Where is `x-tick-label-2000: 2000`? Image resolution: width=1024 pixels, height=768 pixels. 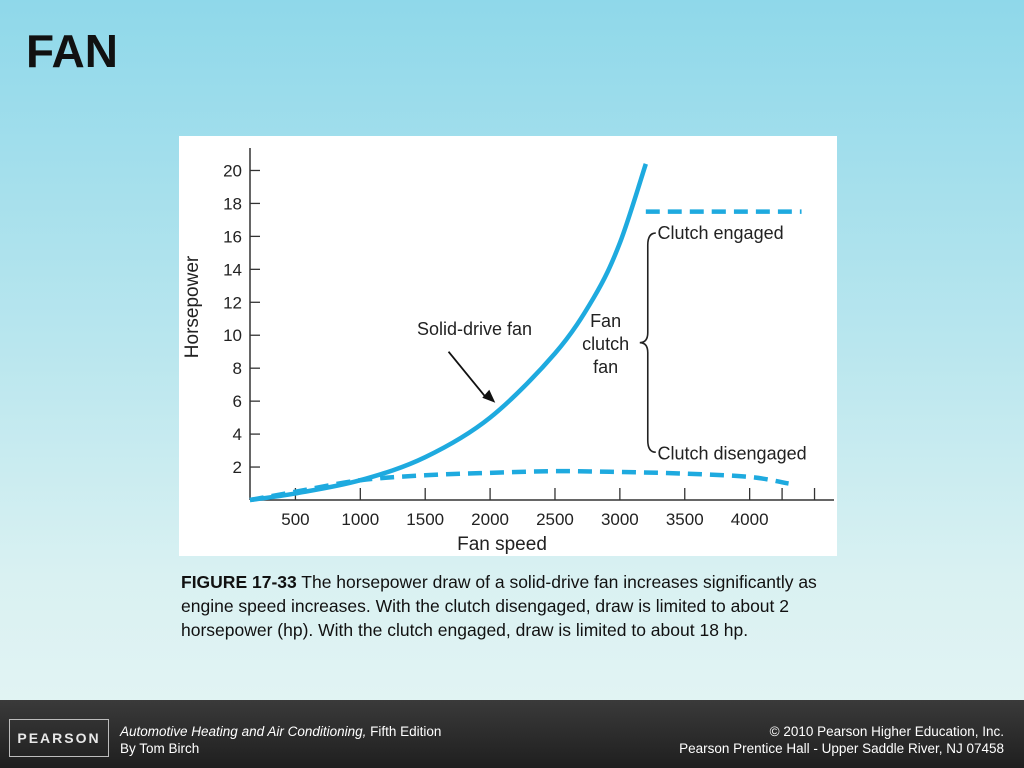
x-tick-label-2000: 2000 is located at coordinates (490, 519).